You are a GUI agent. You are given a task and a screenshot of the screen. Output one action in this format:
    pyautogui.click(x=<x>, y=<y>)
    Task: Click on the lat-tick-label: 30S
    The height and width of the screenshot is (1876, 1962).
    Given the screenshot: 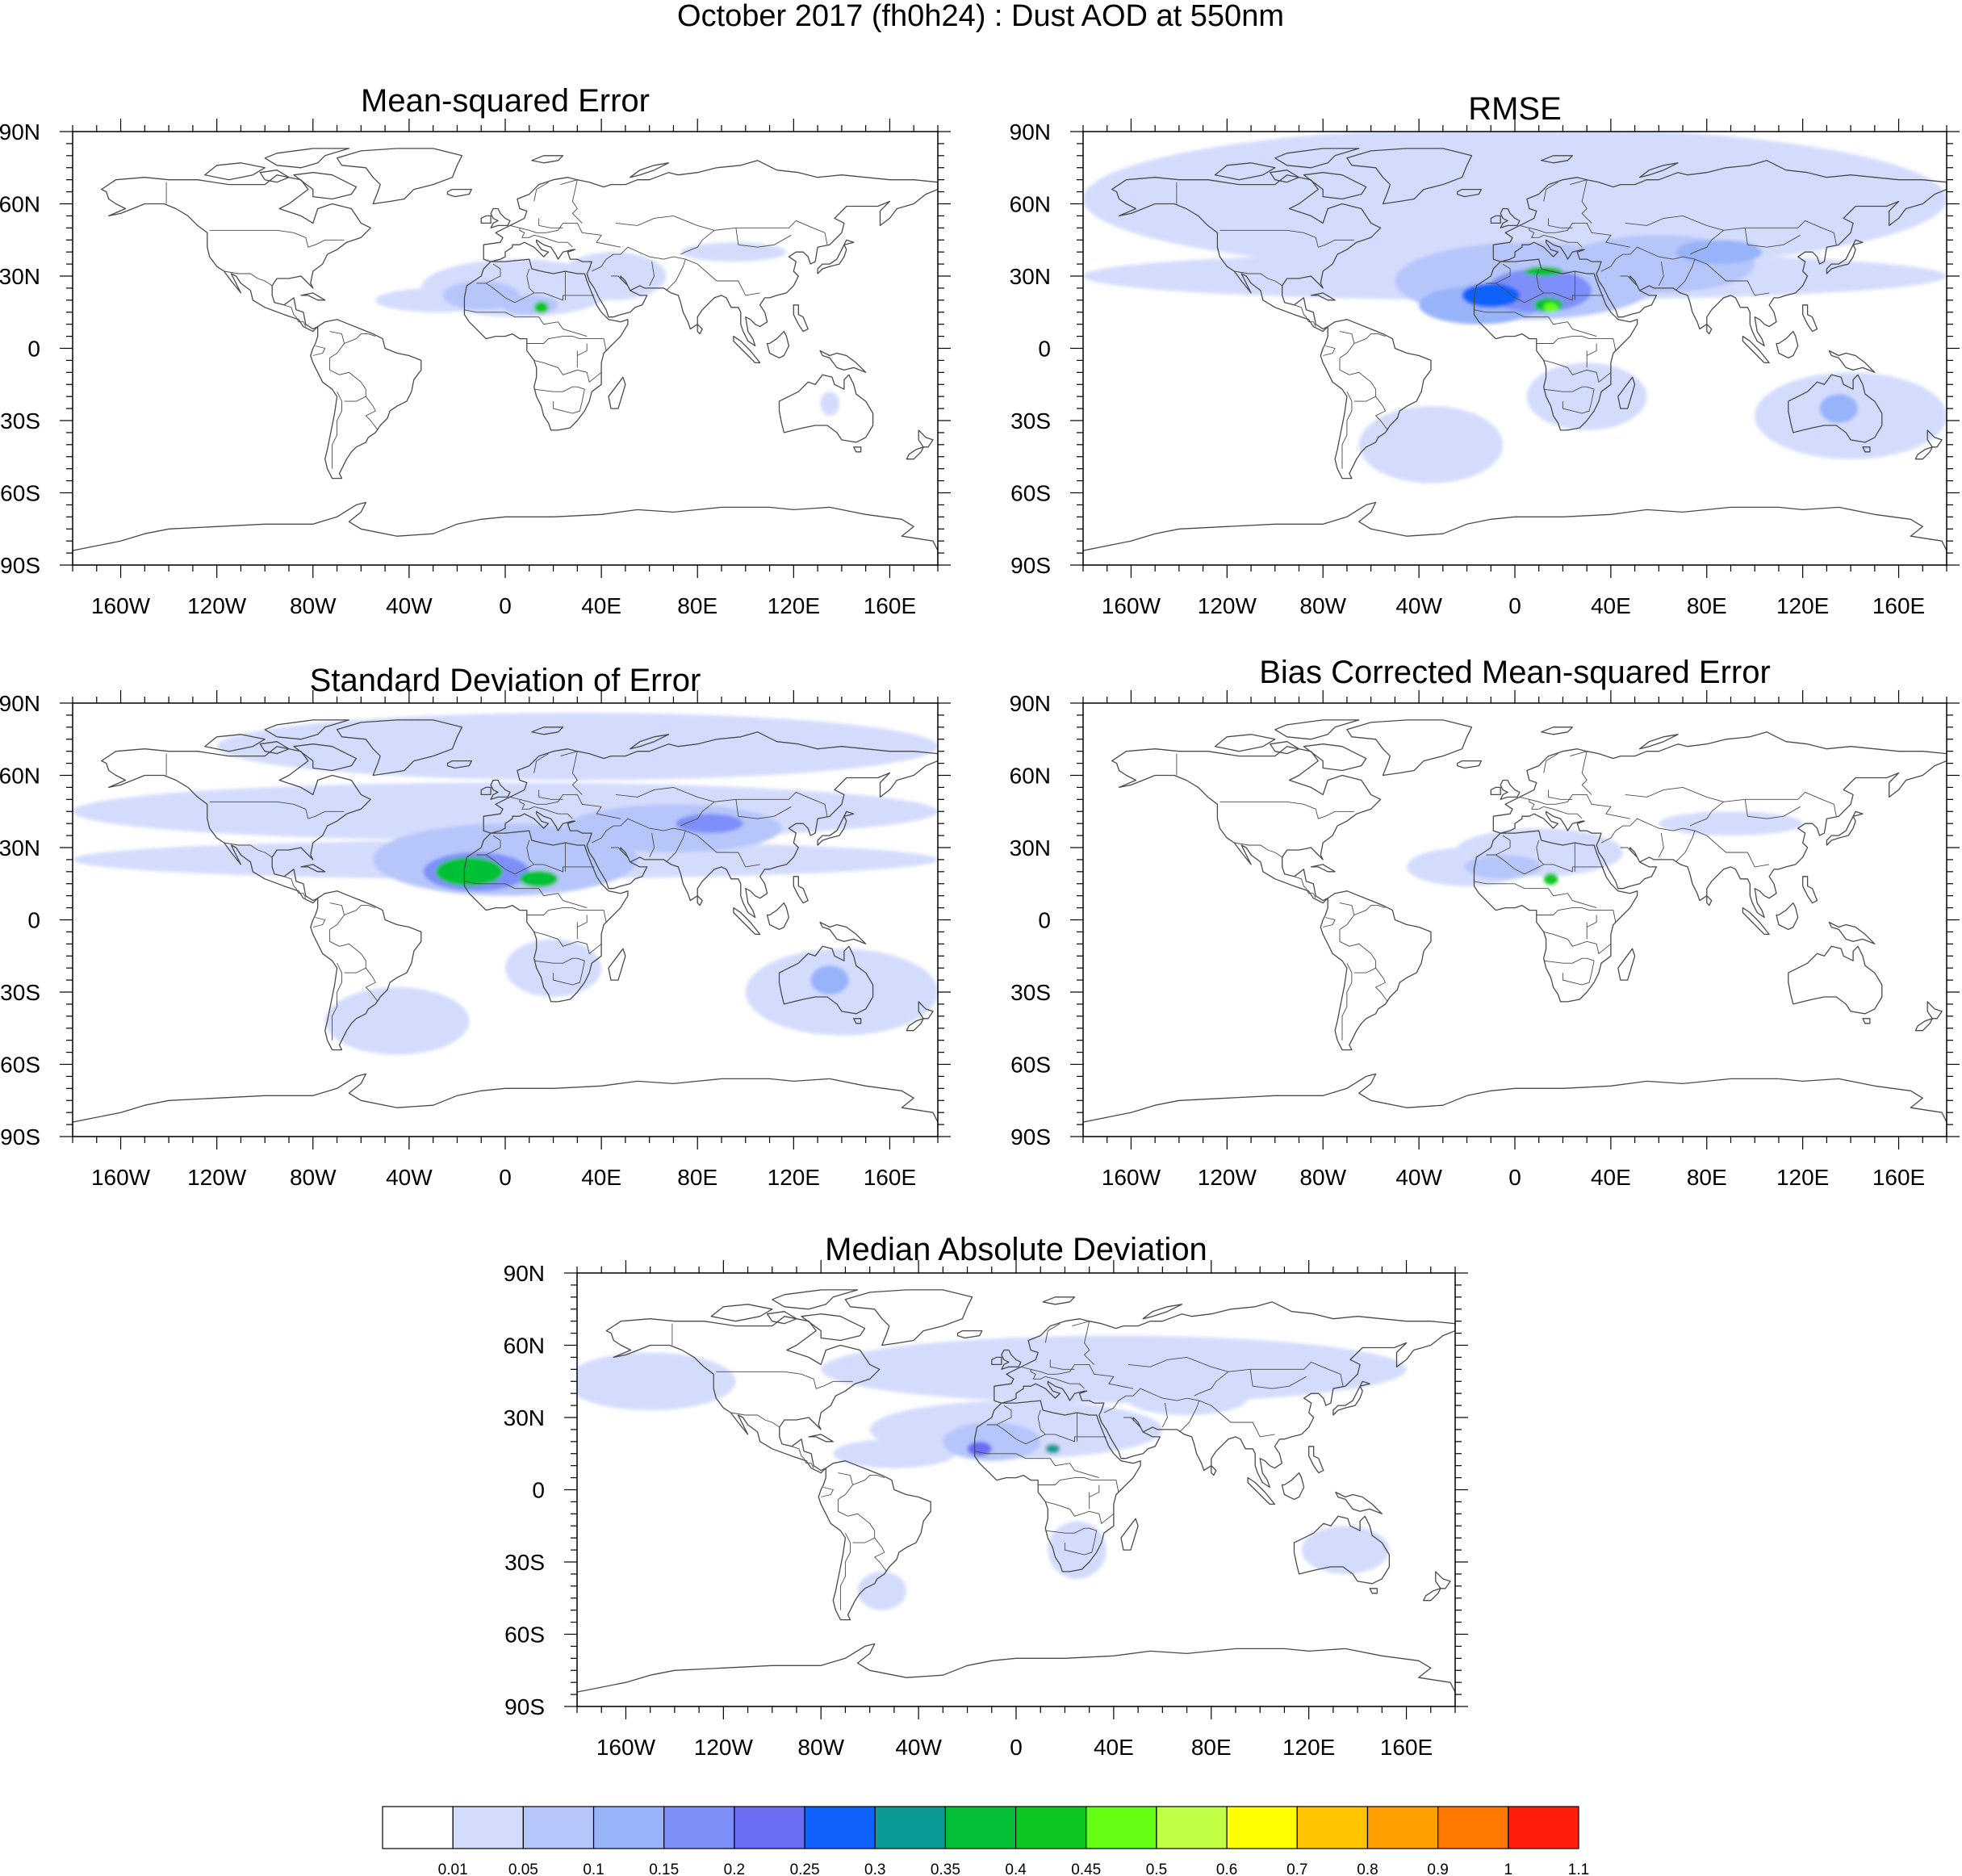 What is the action you would take?
    pyautogui.click(x=524, y=1562)
    